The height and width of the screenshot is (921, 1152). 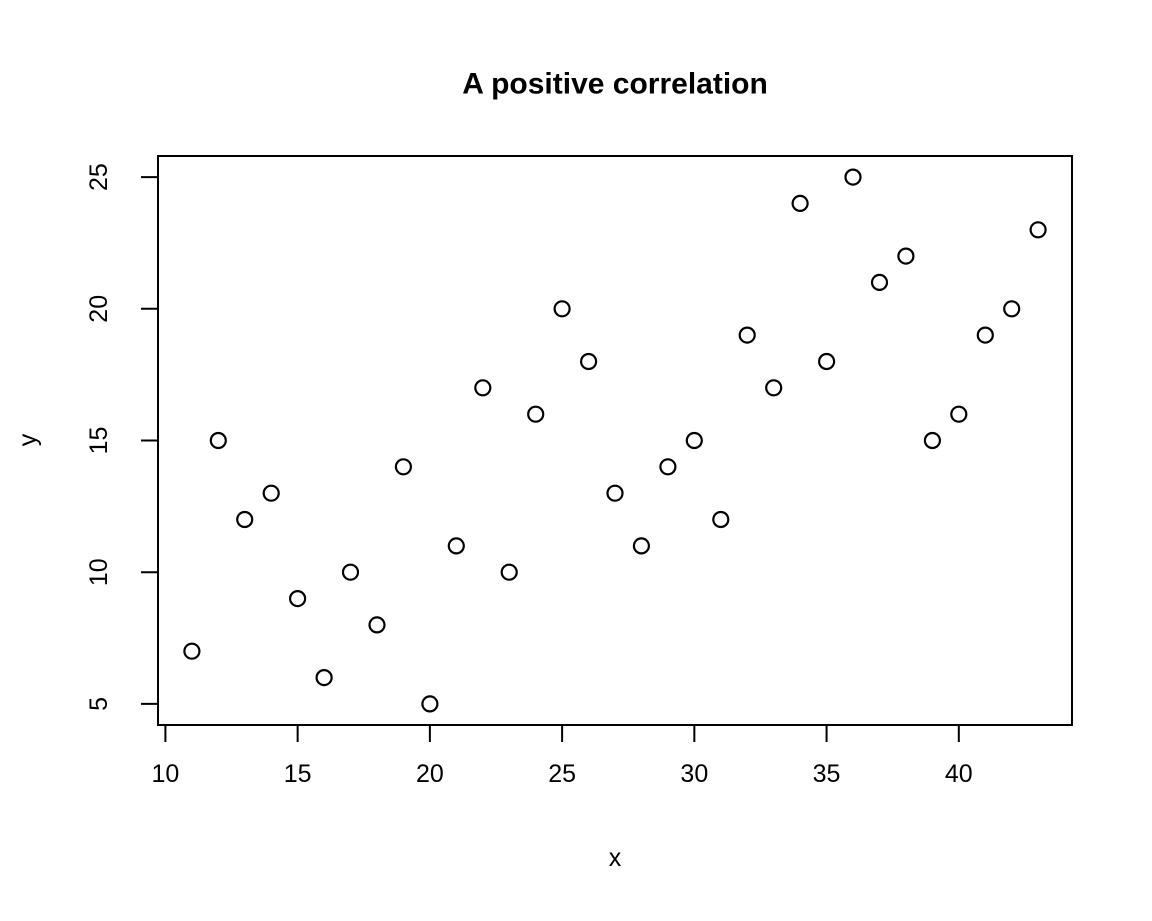 I want to click on y-axis-tick-label: 25, so click(x=99, y=177).